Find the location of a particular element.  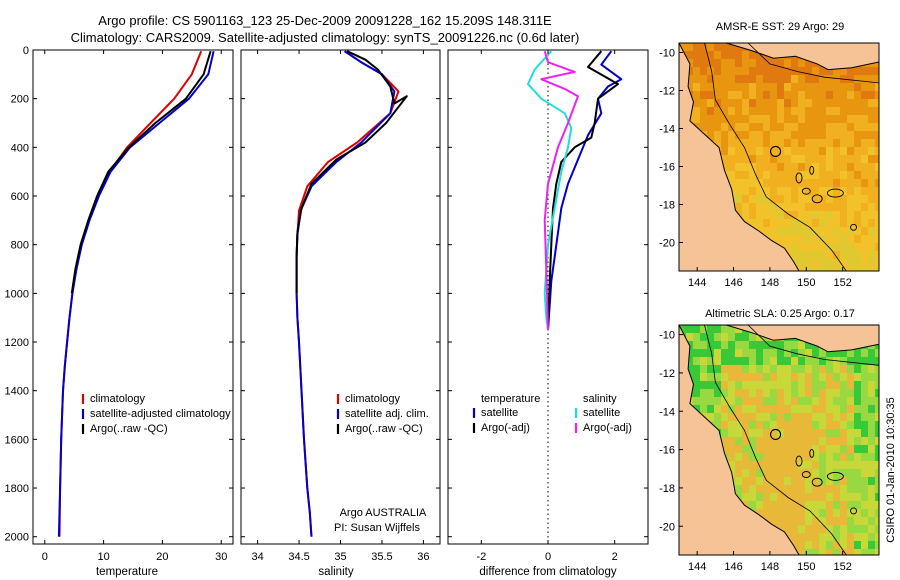

sla-map-xtick-label-4: 152 is located at coordinates (842, 567).